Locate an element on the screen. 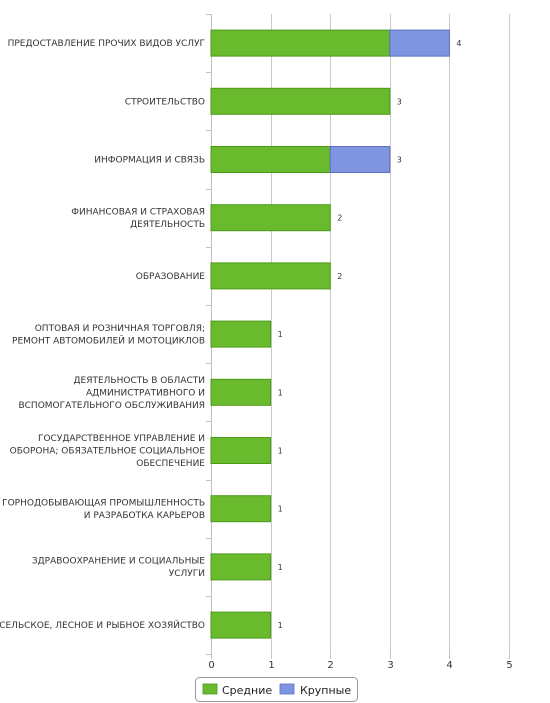 This screenshot has width=550, height=703. data-label-row-4: 2 is located at coordinates (339, 218).